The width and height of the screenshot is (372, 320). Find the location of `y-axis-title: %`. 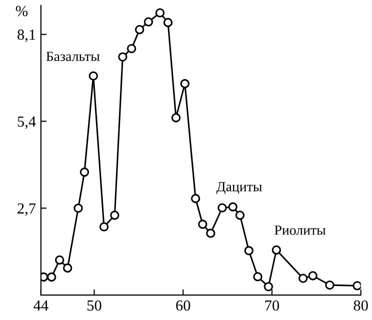

y-axis-title: % is located at coordinates (22, 11).